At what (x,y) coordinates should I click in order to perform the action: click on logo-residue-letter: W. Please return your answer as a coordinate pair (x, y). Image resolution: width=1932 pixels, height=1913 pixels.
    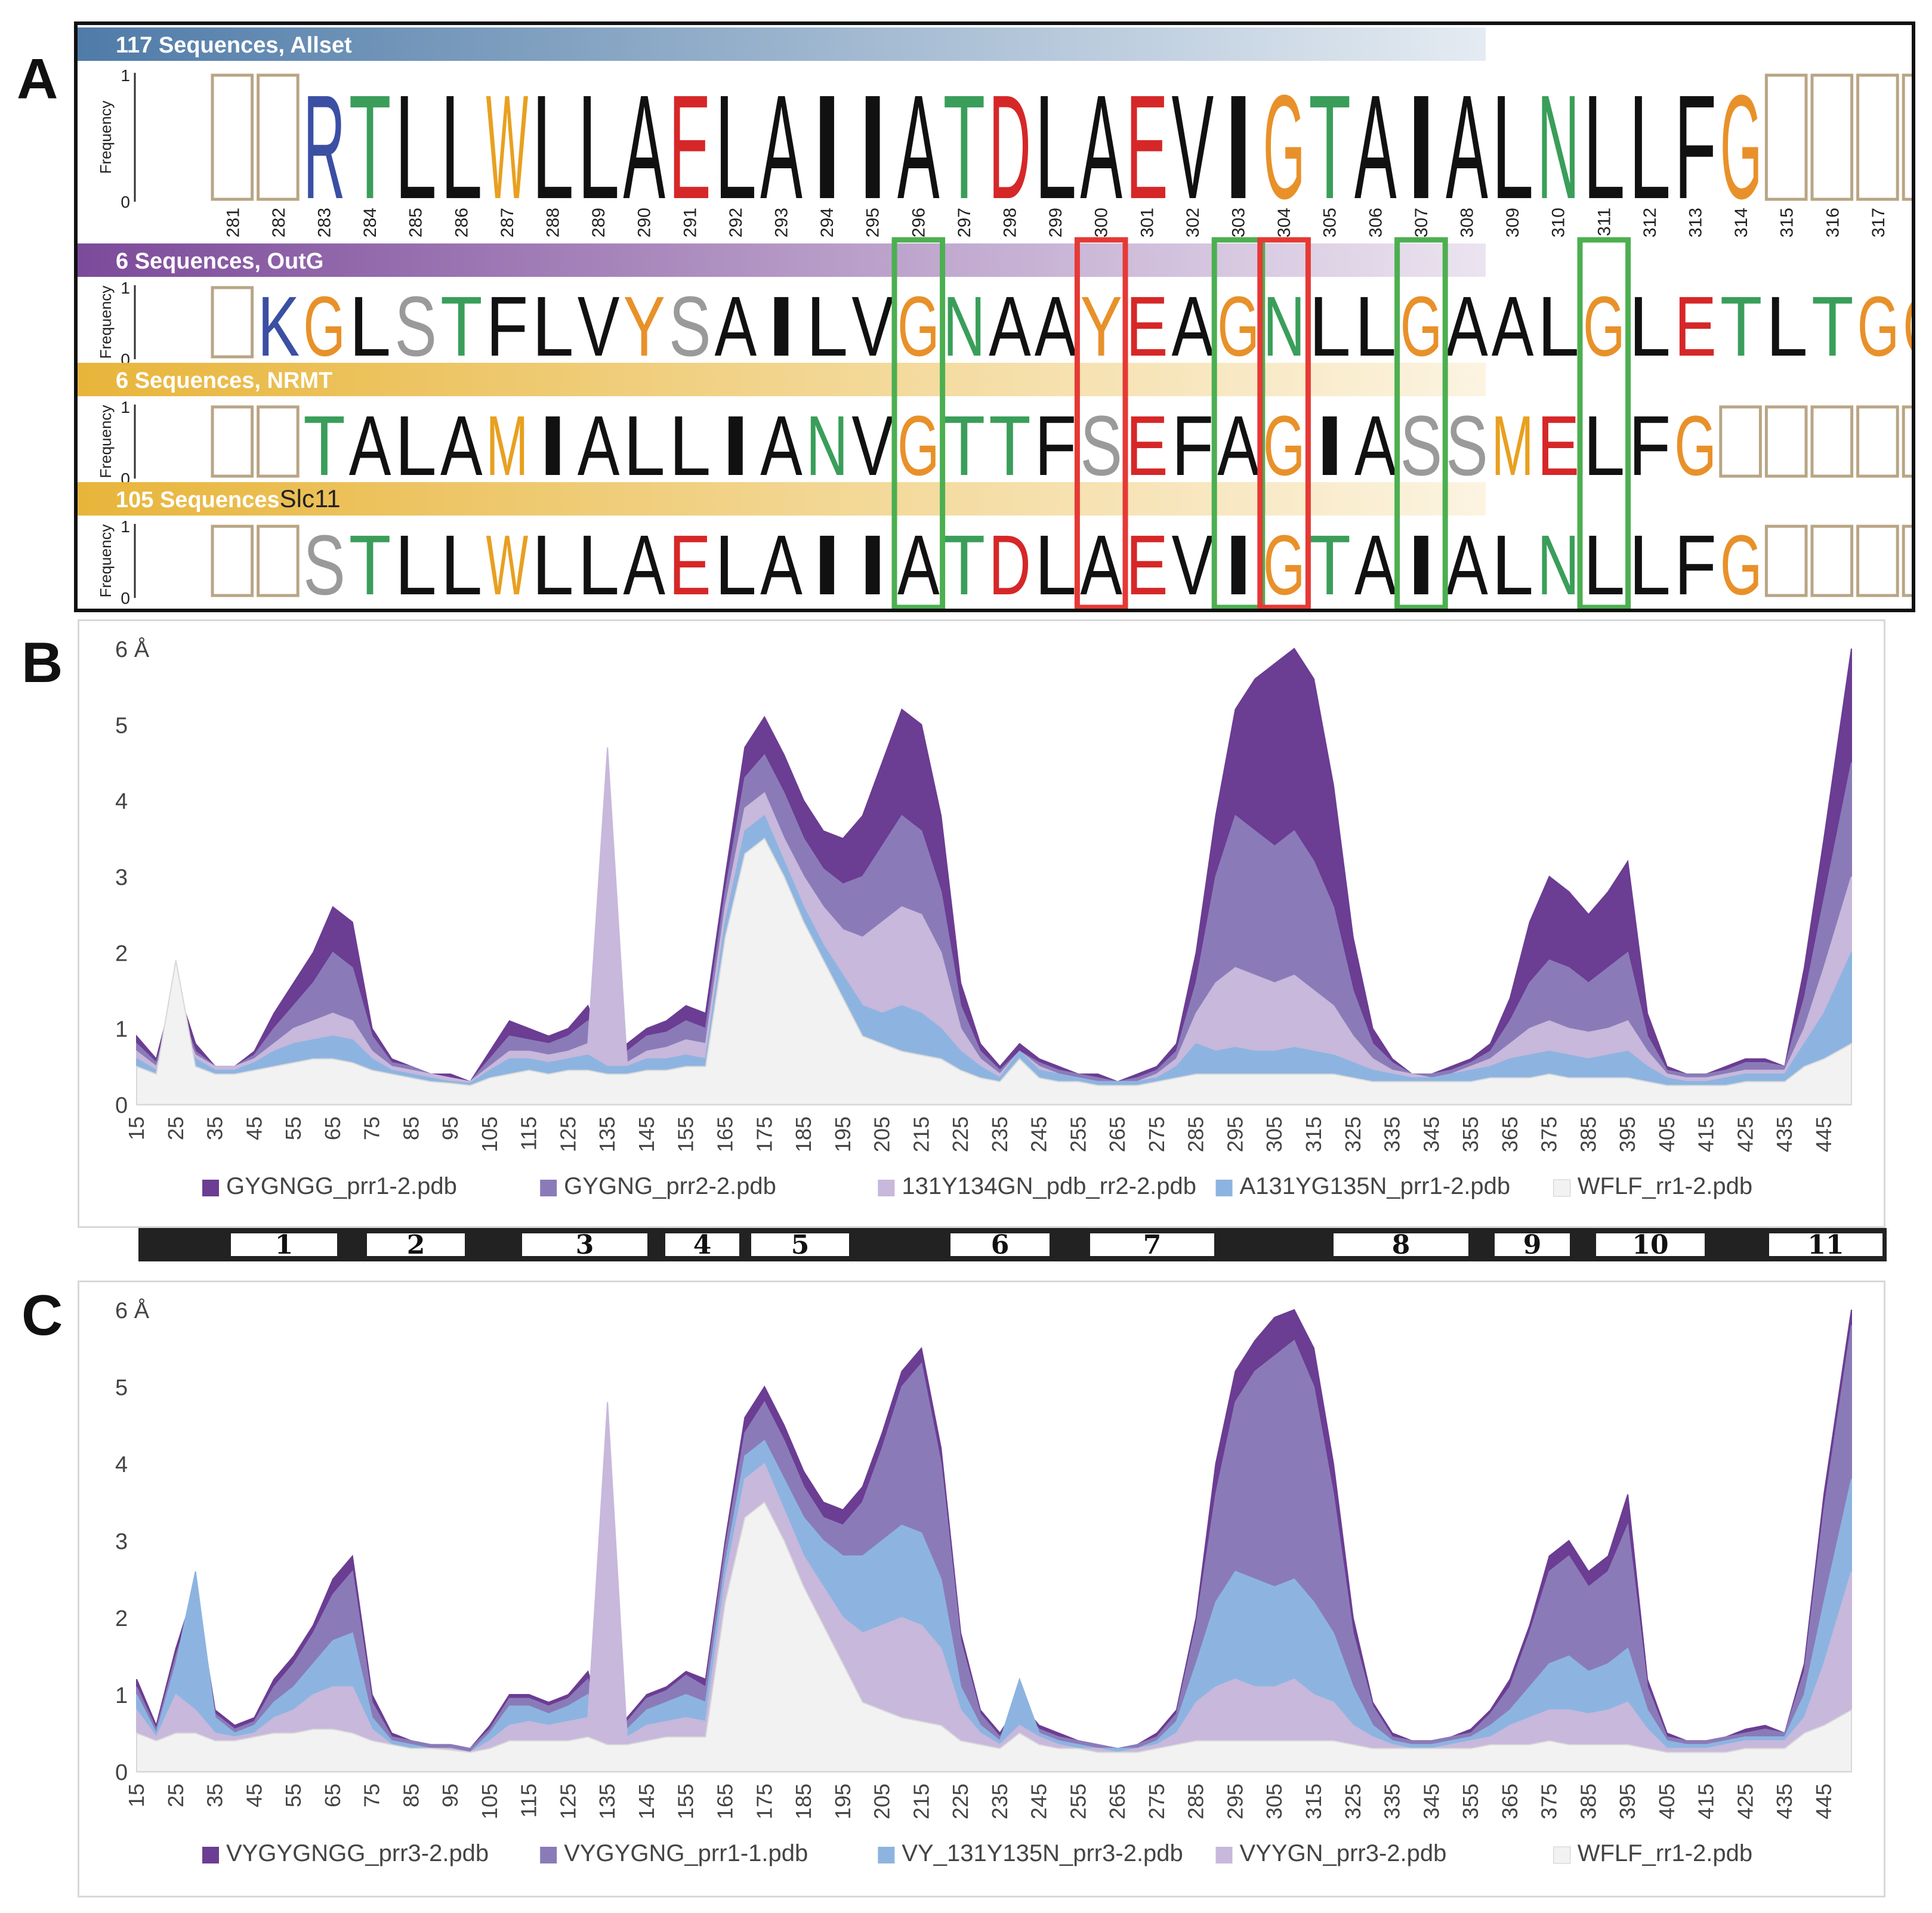
    Looking at the image, I should click on (507, 147).